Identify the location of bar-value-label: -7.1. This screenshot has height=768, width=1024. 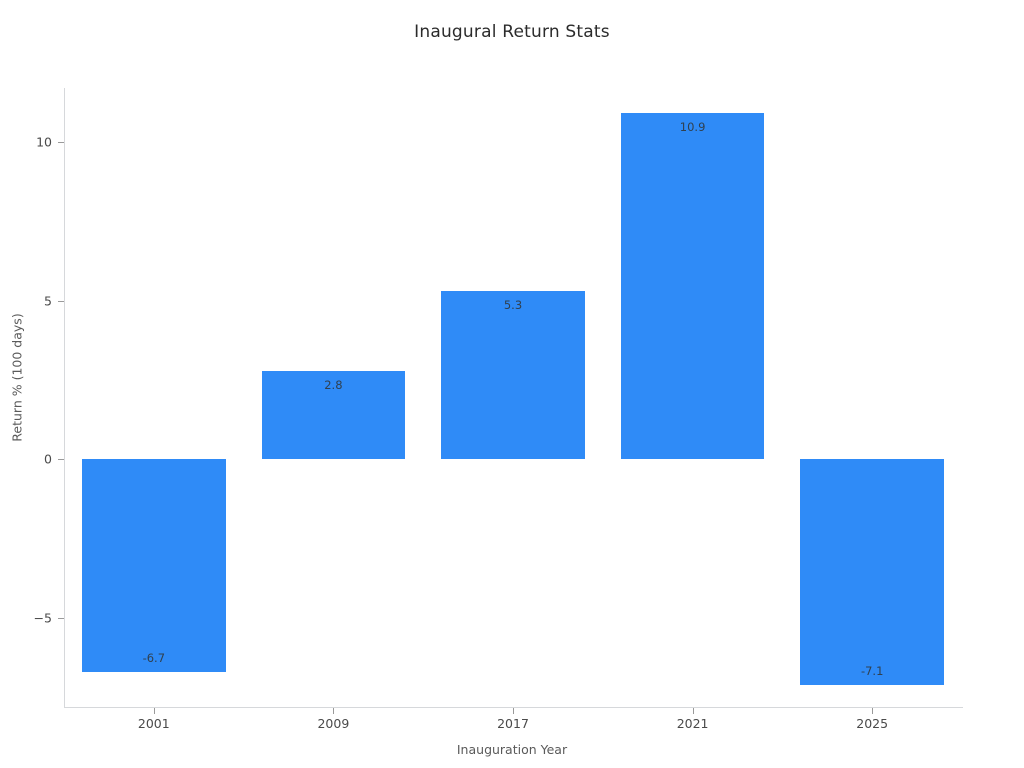
(872, 670).